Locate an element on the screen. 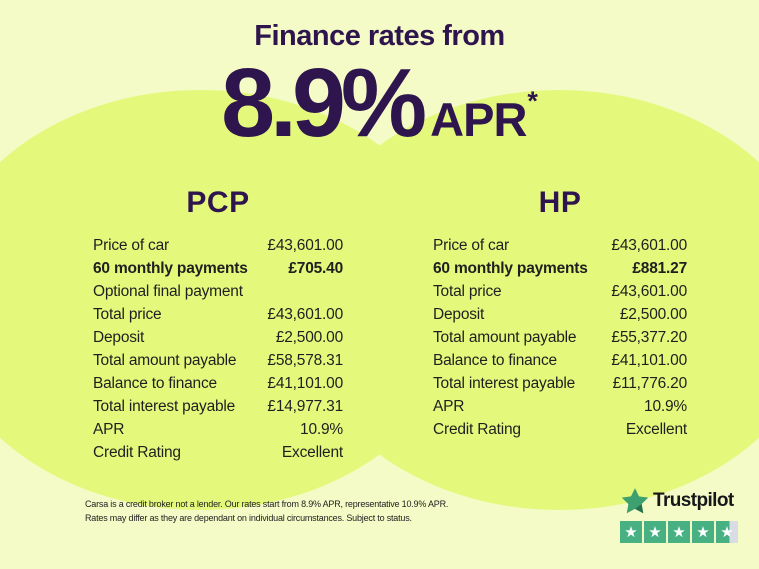 The width and height of the screenshot is (759, 569). table-row: 60 monthly payments £705.40 is located at coordinates (218, 268).